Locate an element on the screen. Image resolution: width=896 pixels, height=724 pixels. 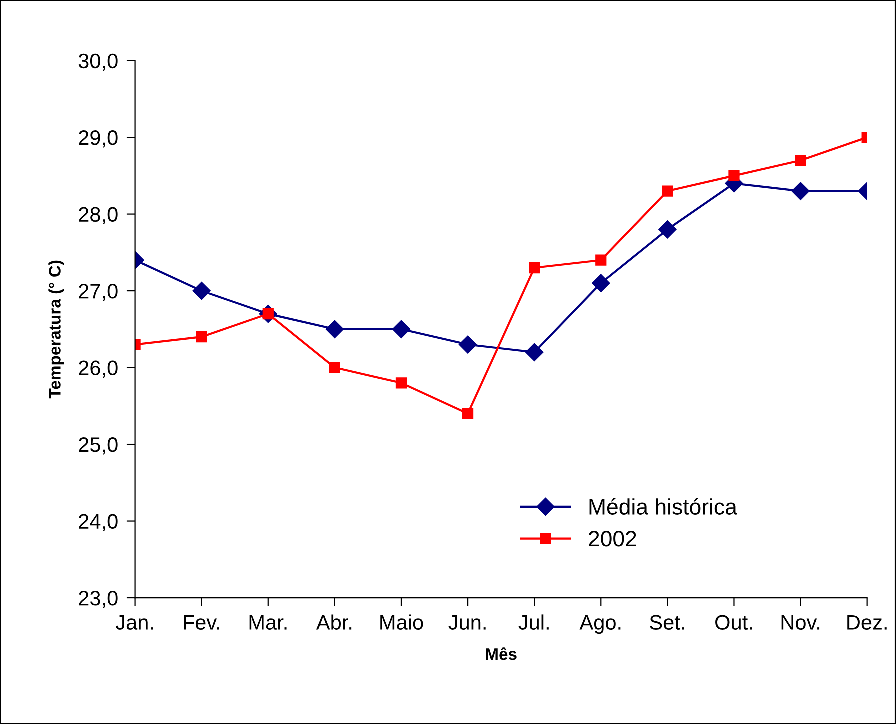
y-tick-label: 23,0 is located at coordinates (98, 599).